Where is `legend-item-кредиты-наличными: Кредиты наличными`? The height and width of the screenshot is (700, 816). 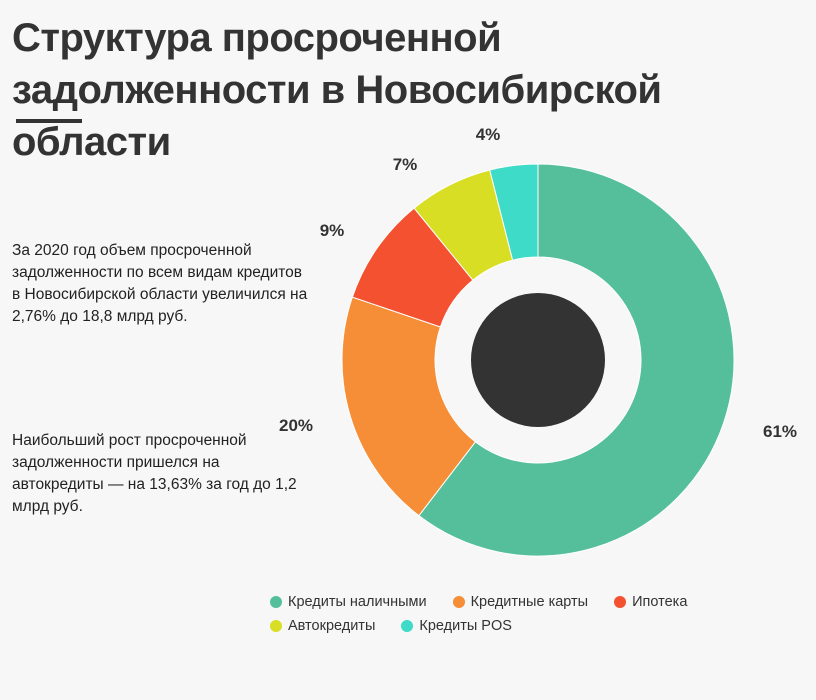 legend-item-кредиты-наличными: Кредиты наличными is located at coordinates (348, 602).